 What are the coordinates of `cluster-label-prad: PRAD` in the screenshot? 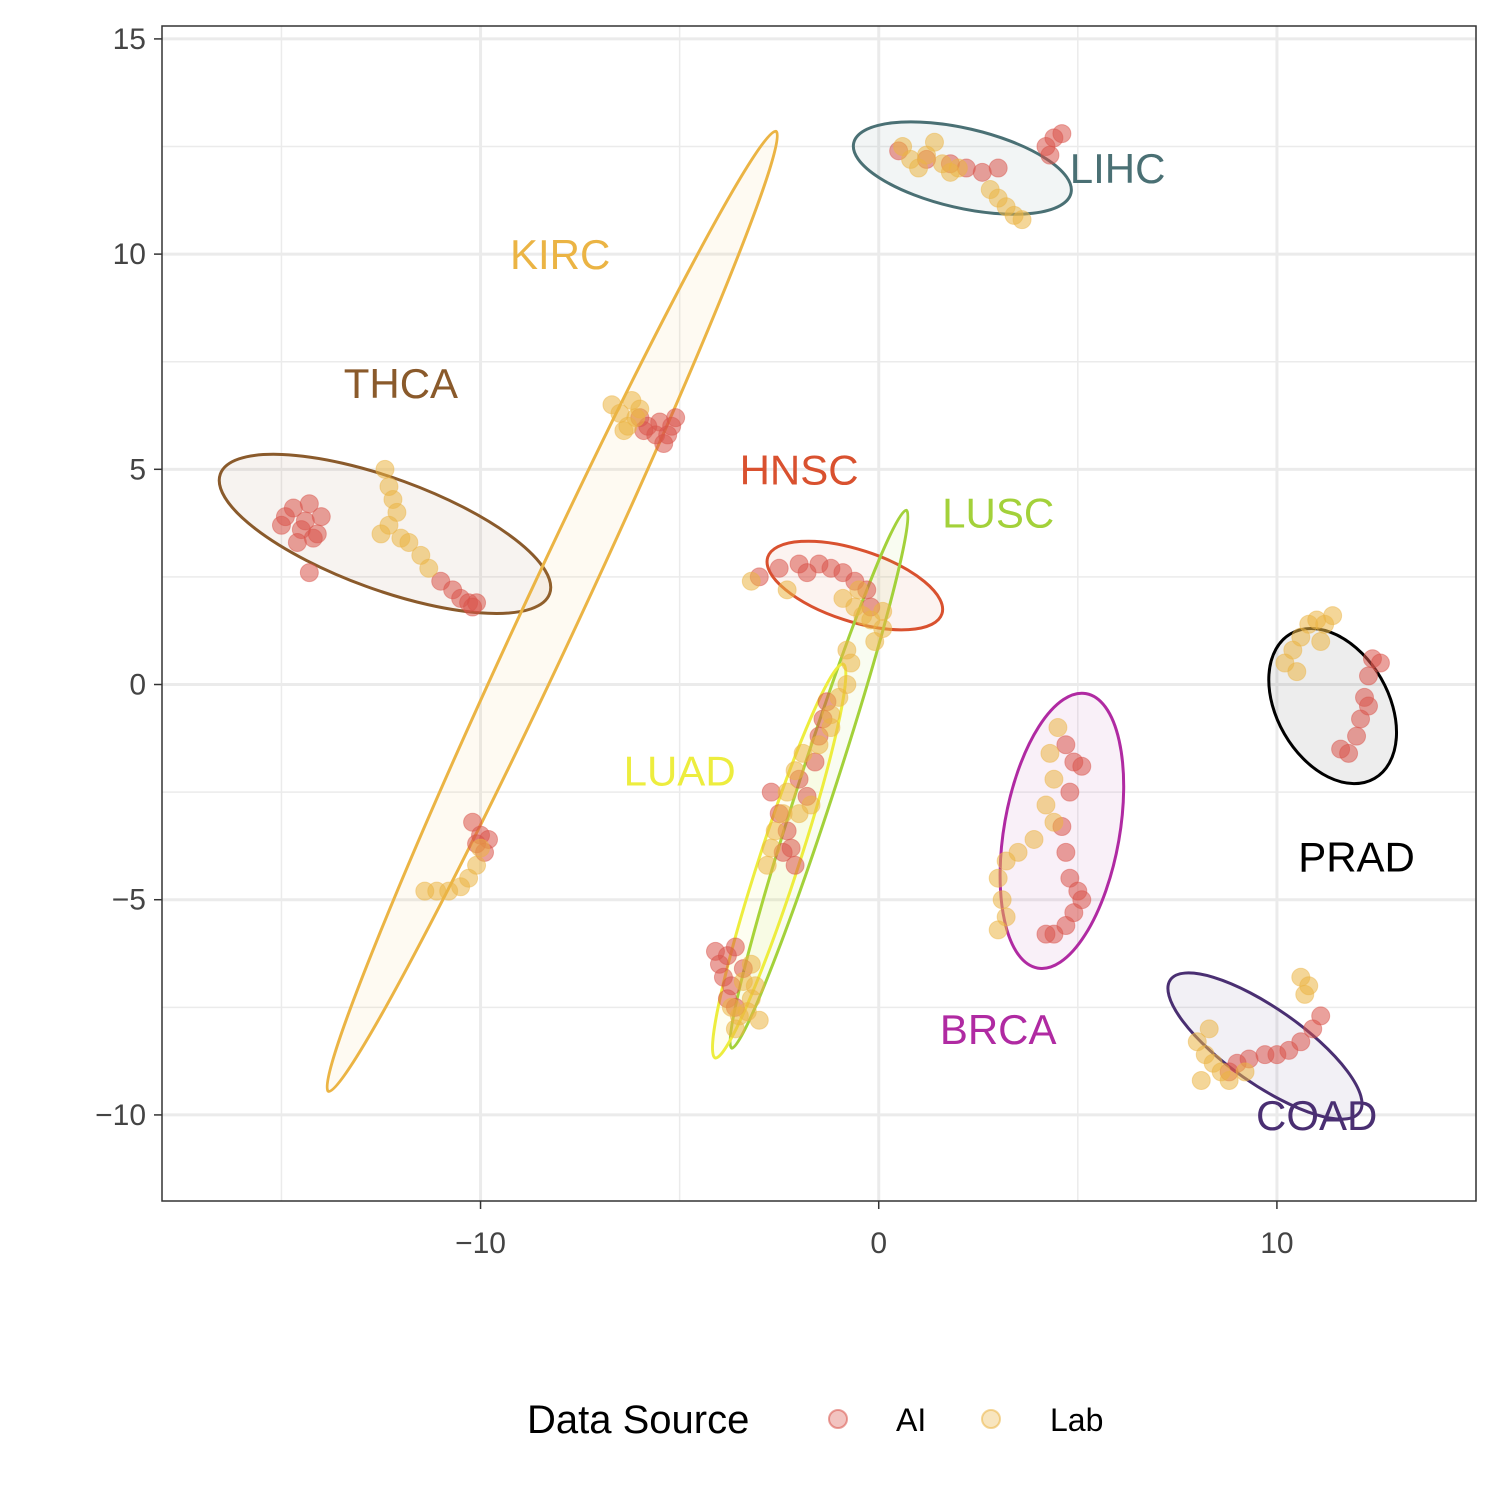 It's located at (1356, 857).